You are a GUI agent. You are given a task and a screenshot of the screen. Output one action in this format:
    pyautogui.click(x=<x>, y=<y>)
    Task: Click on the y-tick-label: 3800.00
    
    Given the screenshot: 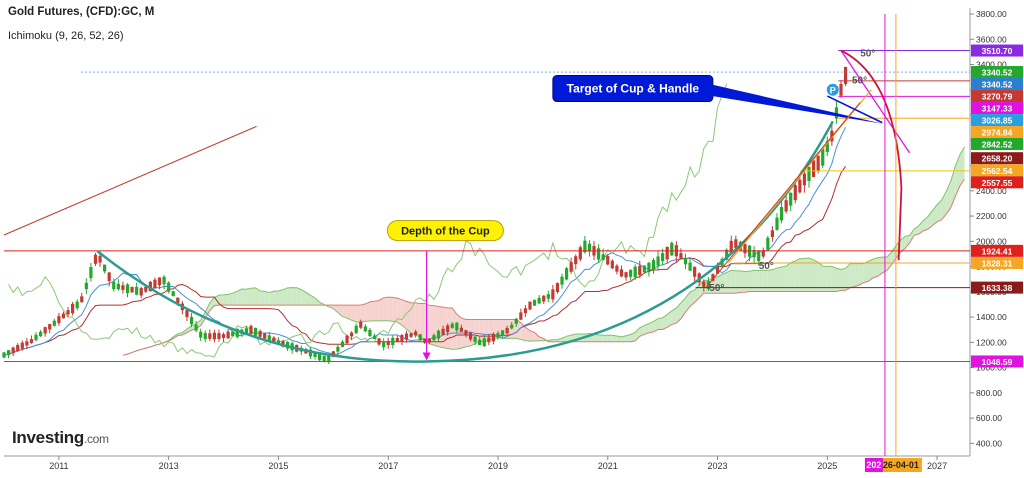 What is the action you would take?
    pyautogui.click(x=991, y=14)
    